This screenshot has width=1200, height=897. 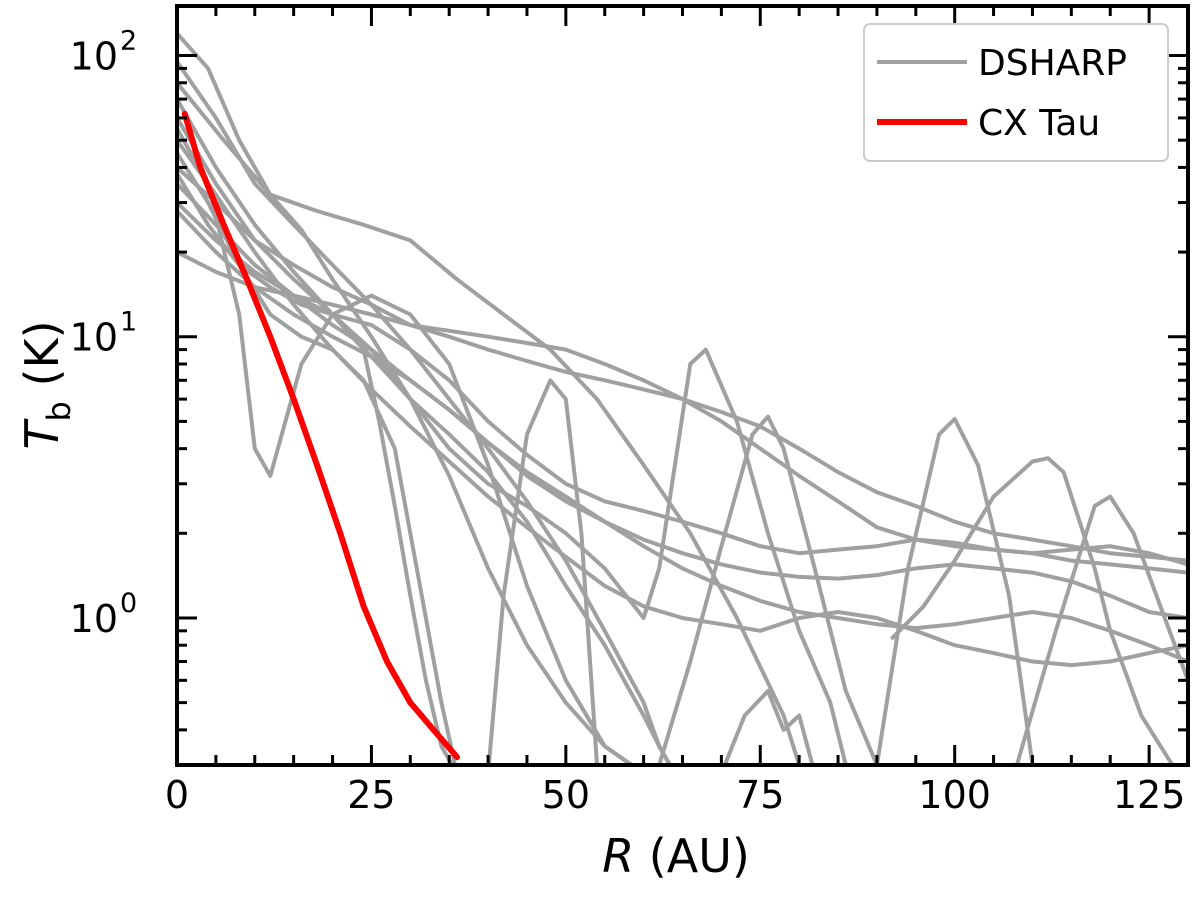 I want to click on legend: DSHARP CX Tau, so click(x=1016, y=92).